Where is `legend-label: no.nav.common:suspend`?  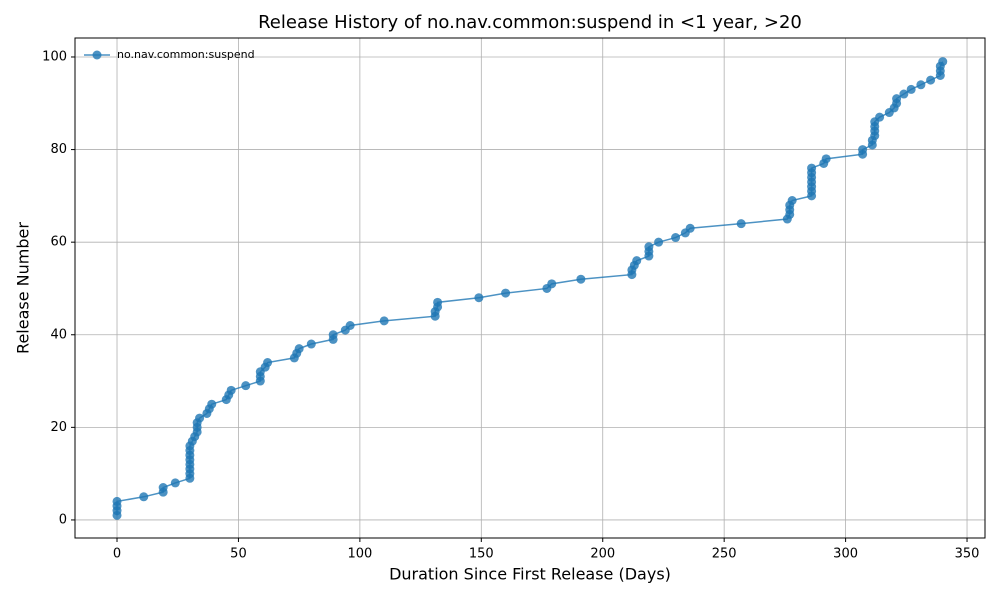
legend-label: no.nav.common:suspend is located at coordinates (186, 54).